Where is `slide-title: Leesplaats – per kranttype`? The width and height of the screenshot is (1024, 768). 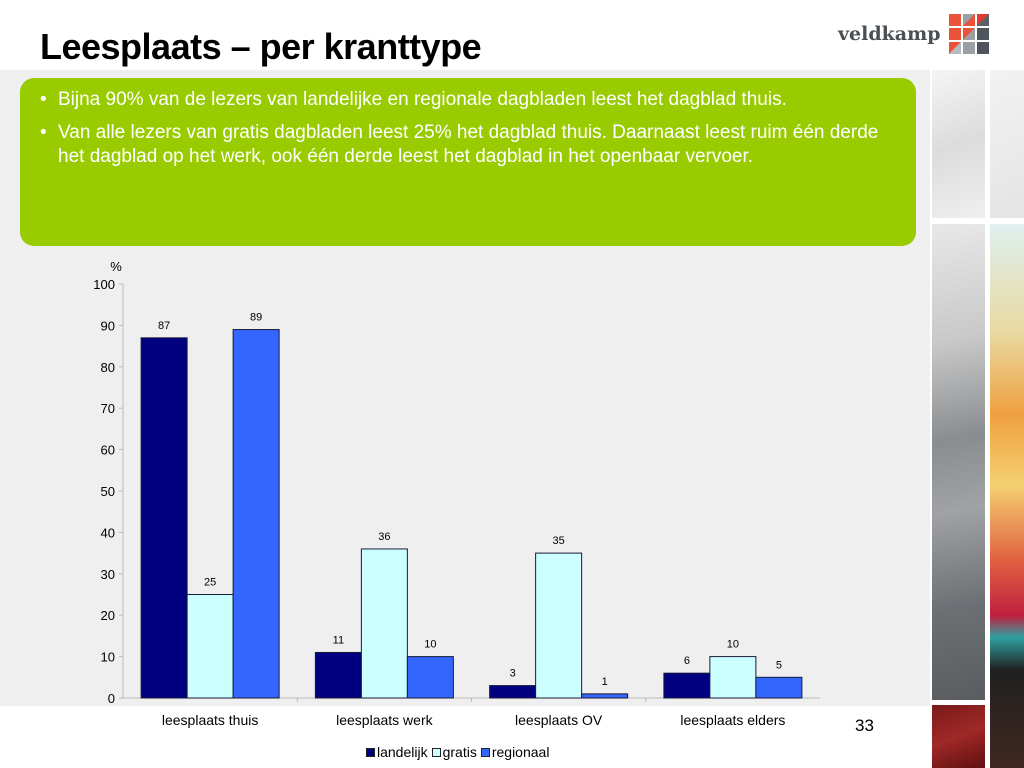 slide-title: Leesplaats – per kranttype is located at coordinates (261, 46).